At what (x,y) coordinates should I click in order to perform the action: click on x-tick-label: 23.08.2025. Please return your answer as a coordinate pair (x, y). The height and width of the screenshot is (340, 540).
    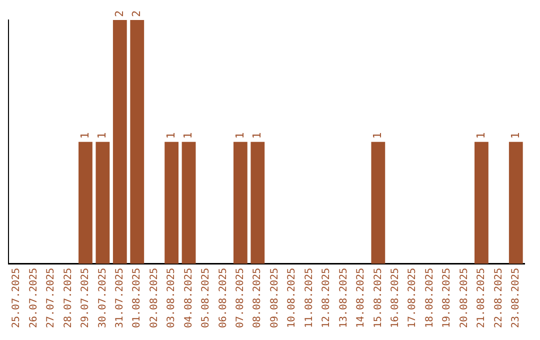
    Looking at the image, I should click on (516, 298).